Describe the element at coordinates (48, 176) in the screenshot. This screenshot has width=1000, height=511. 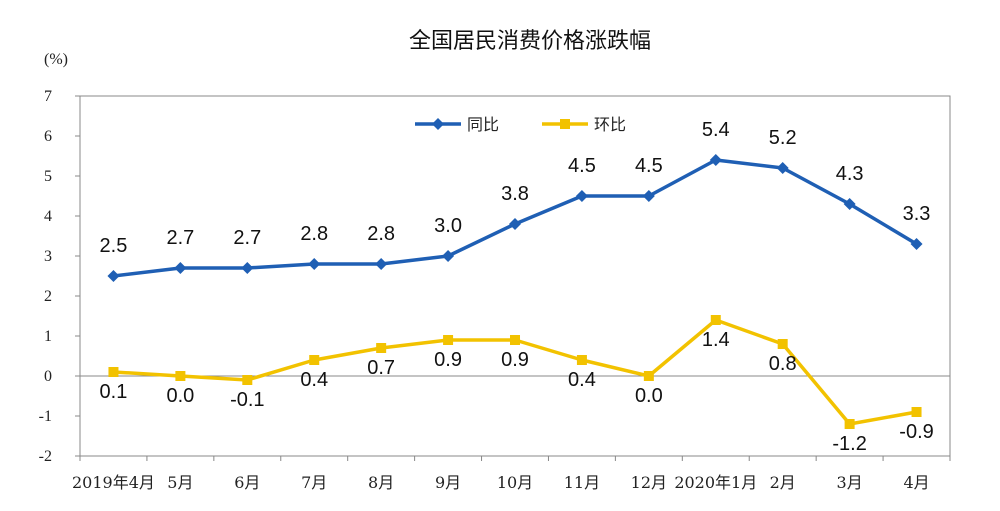
I see `y-tick-label: 5` at that location.